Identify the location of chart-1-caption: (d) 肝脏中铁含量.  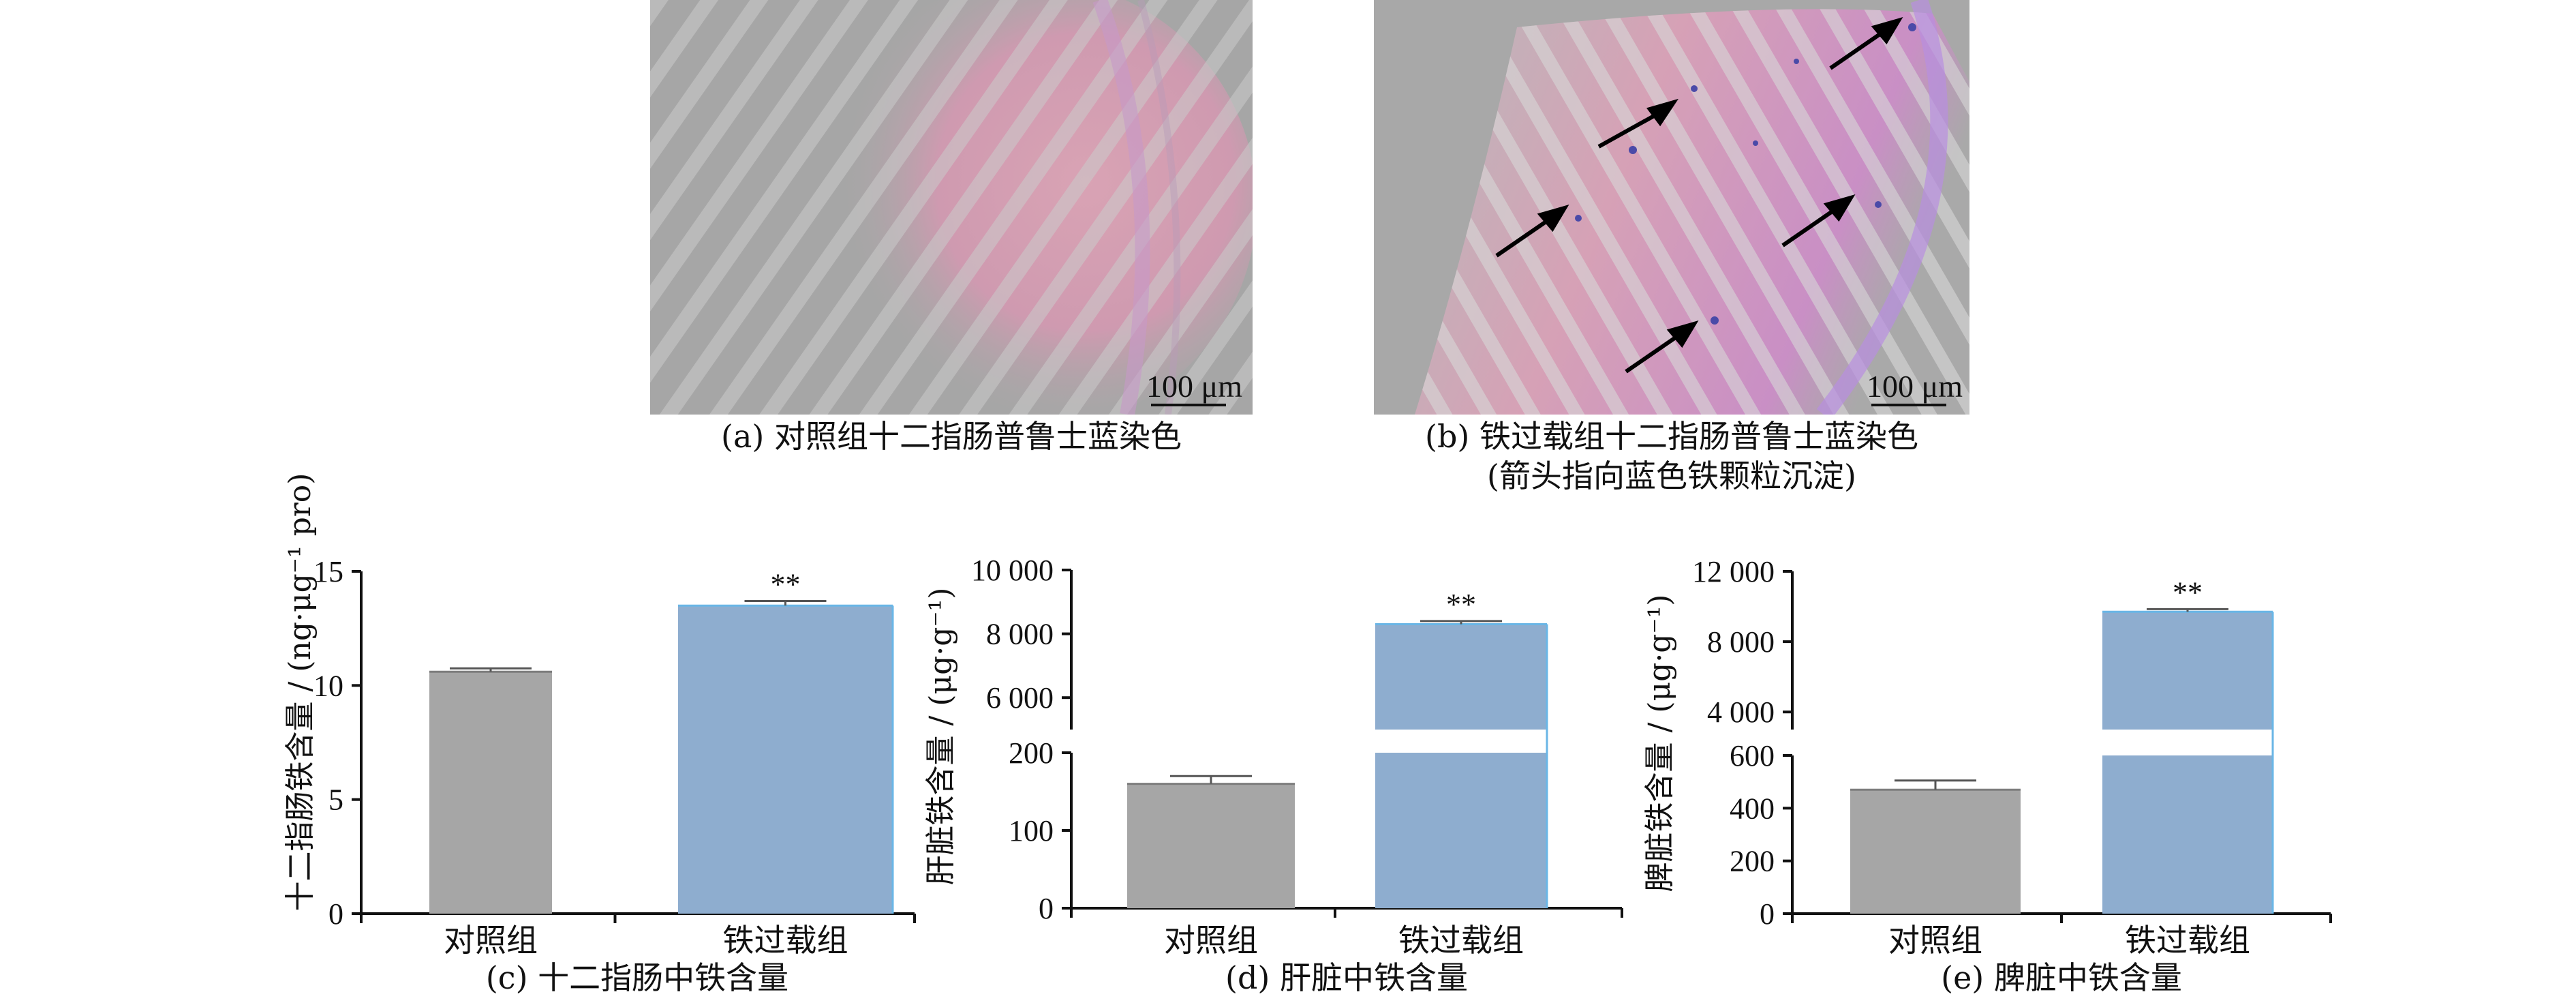
(1346, 977).